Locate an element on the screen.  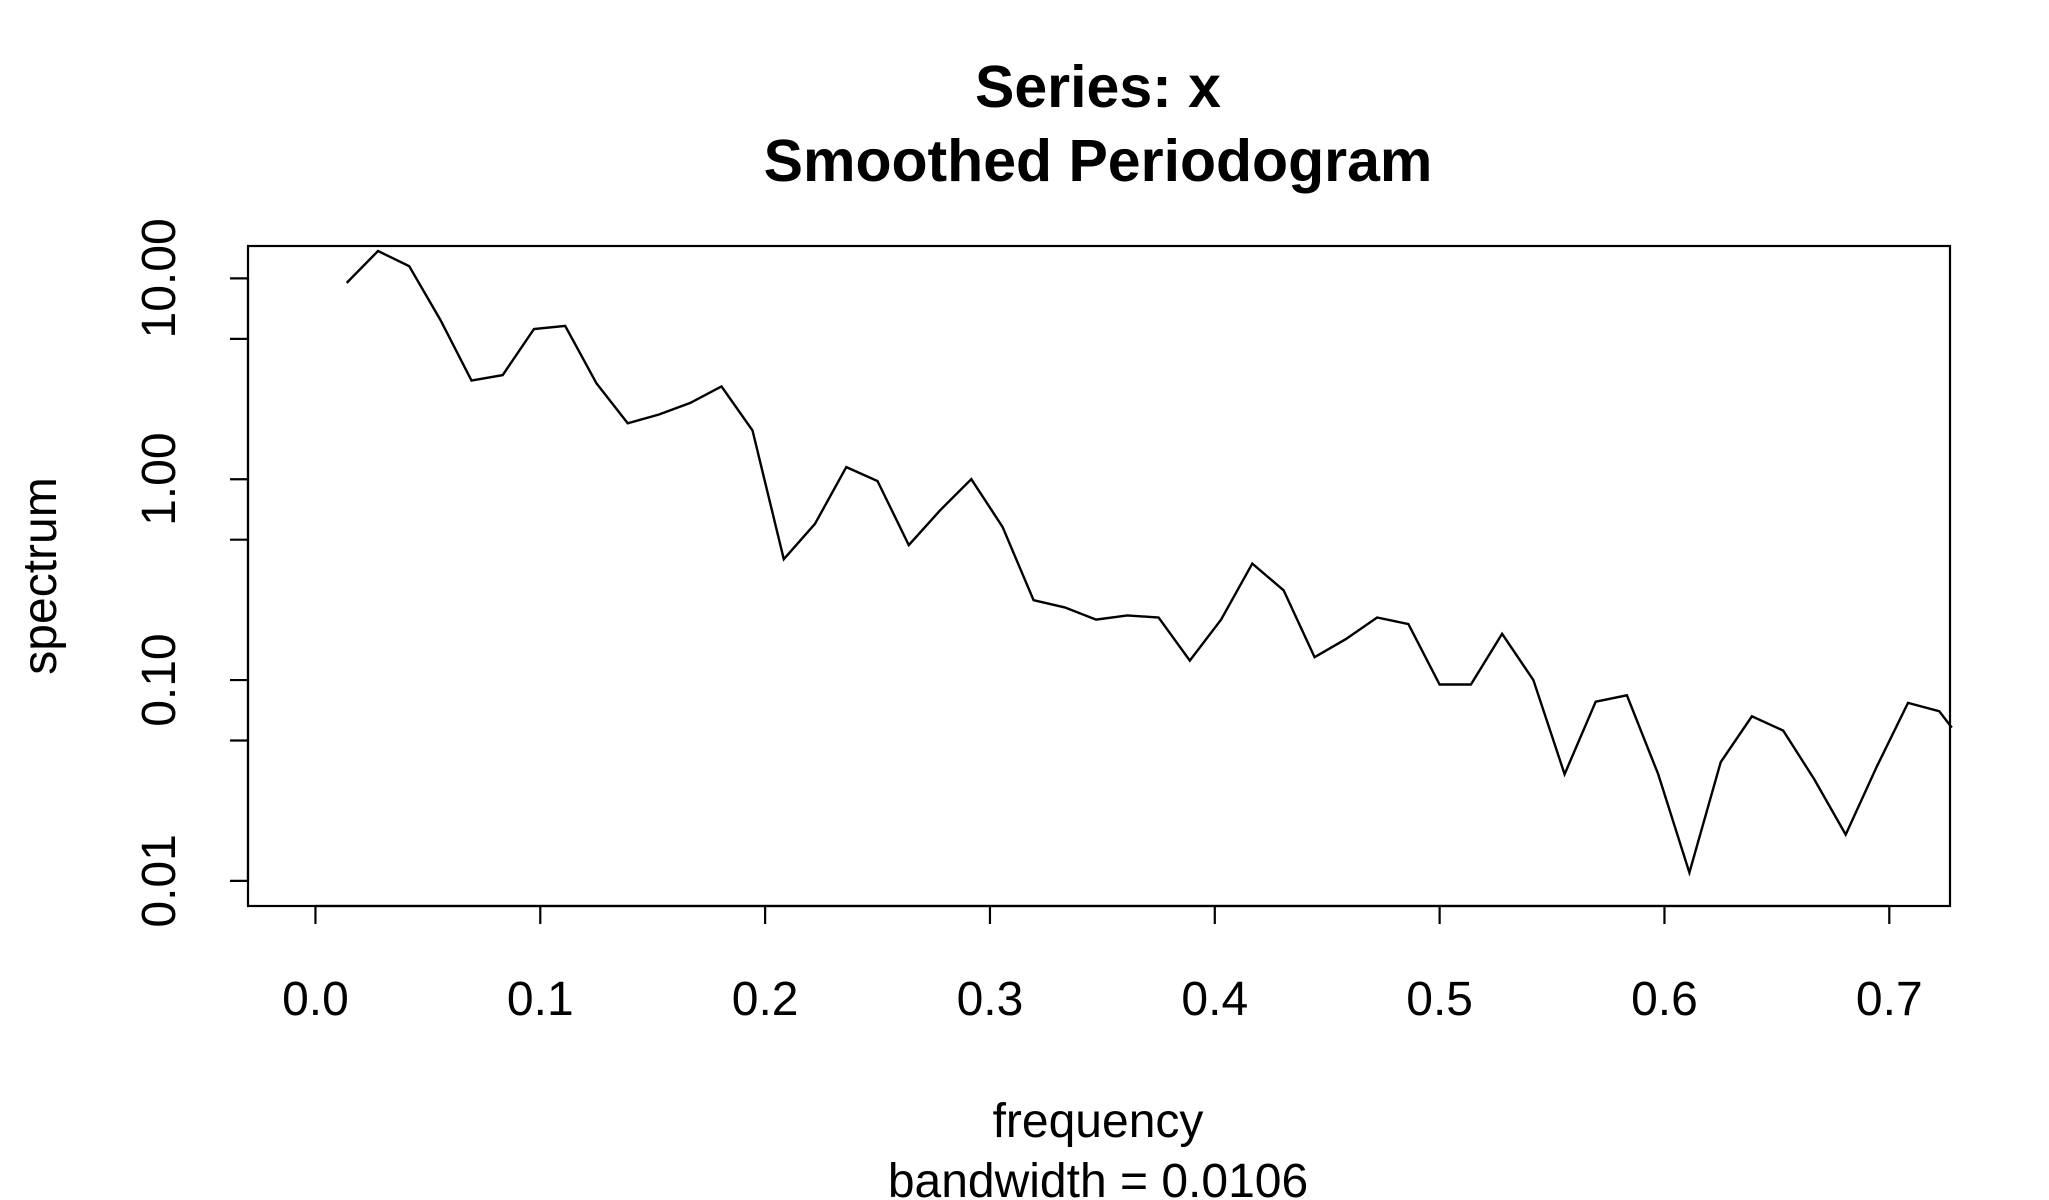
x-tick-label: 0.7 is located at coordinates (1889, 999).